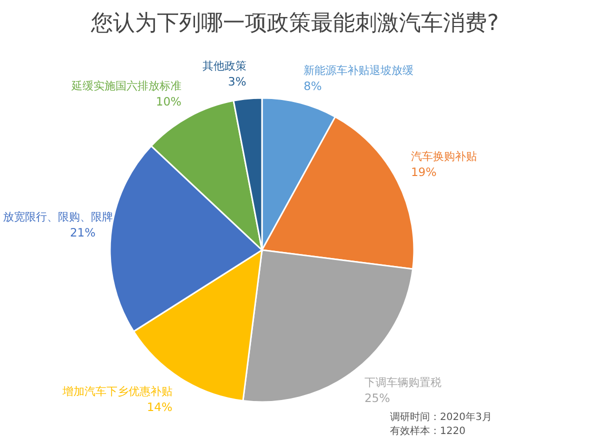  What do you see at coordinates (169, 101) in the screenshot?
I see `data-label: 10%` at bounding box center [169, 101].